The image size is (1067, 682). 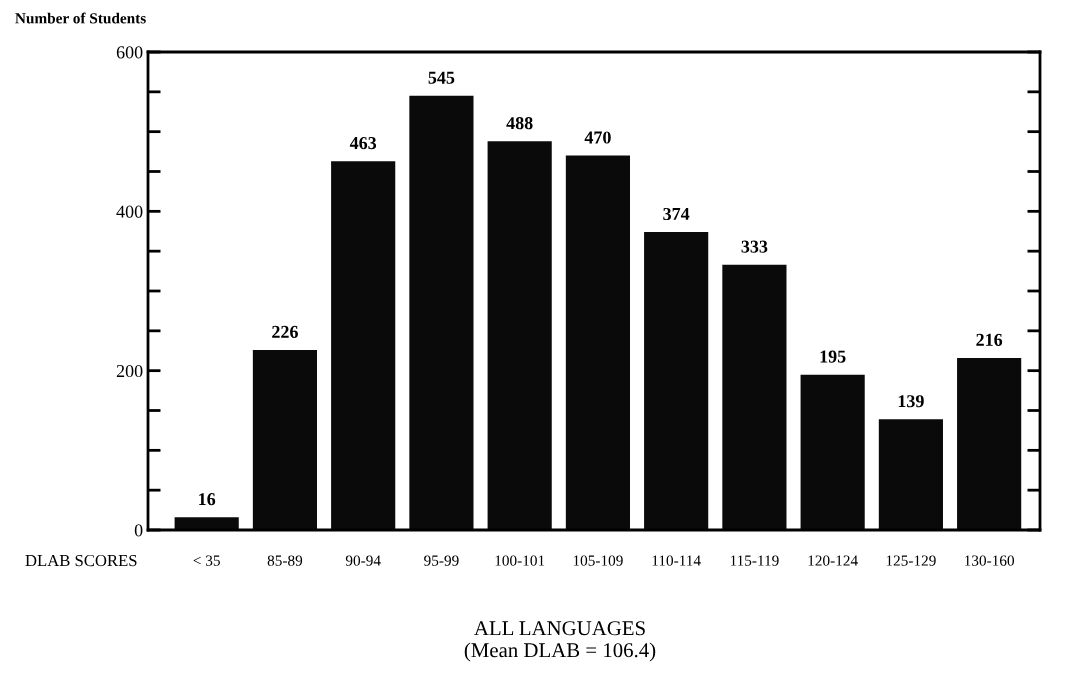 What do you see at coordinates (911, 560) in the screenshot?
I see `x-tick-label: 125-129` at bounding box center [911, 560].